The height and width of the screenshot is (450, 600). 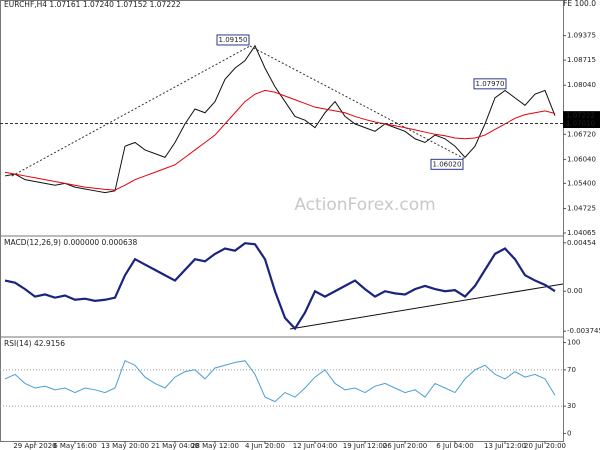 What do you see at coordinates (405, 446) in the screenshot?
I see `x-tick-label: 26 Jun 20:00` at bounding box center [405, 446].